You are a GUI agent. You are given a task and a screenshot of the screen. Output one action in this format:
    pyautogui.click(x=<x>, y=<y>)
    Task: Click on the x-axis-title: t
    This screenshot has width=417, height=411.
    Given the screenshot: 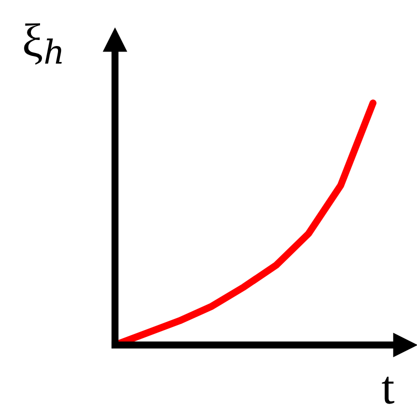 What is the action you would take?
    pyautogui.click(x=388, y=390)
    